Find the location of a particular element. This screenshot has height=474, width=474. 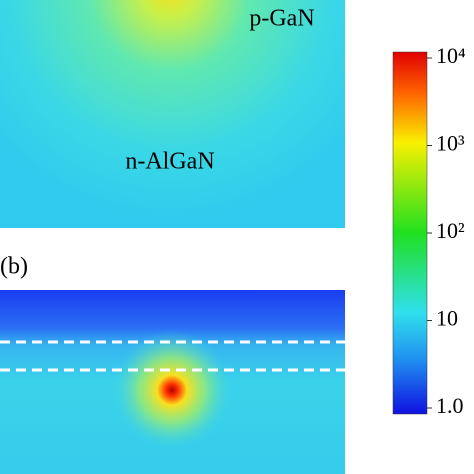

region-label: n-AlGaN is located at coordinates (169, 162).